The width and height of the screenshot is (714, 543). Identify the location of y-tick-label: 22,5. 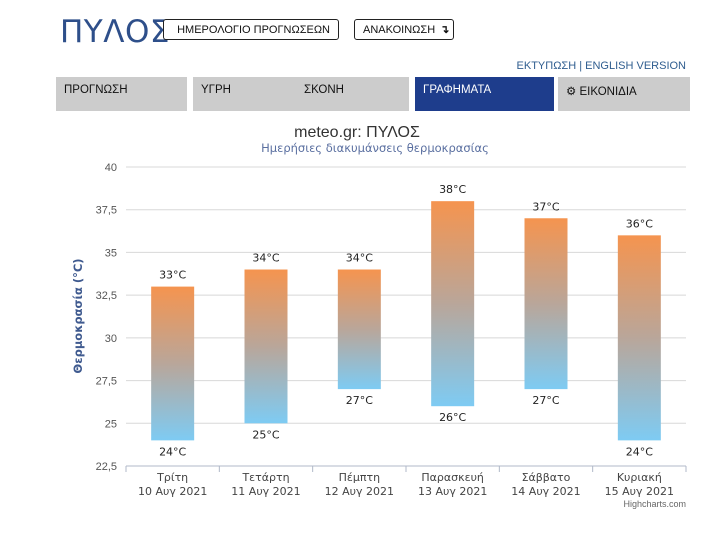
(106, 467).